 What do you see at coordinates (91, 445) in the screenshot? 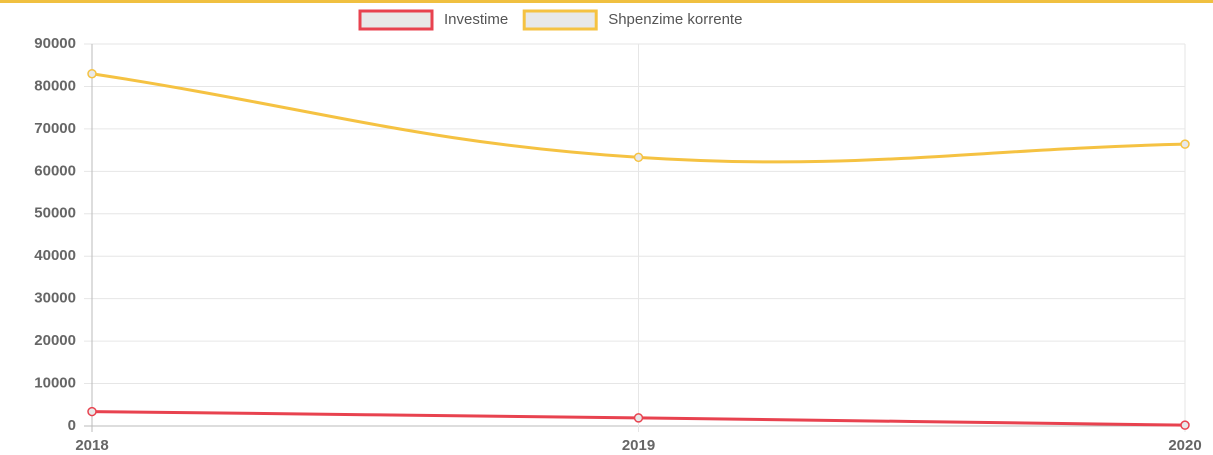
I see `x-tick-label: 2018` at bounding box center [91, 445].